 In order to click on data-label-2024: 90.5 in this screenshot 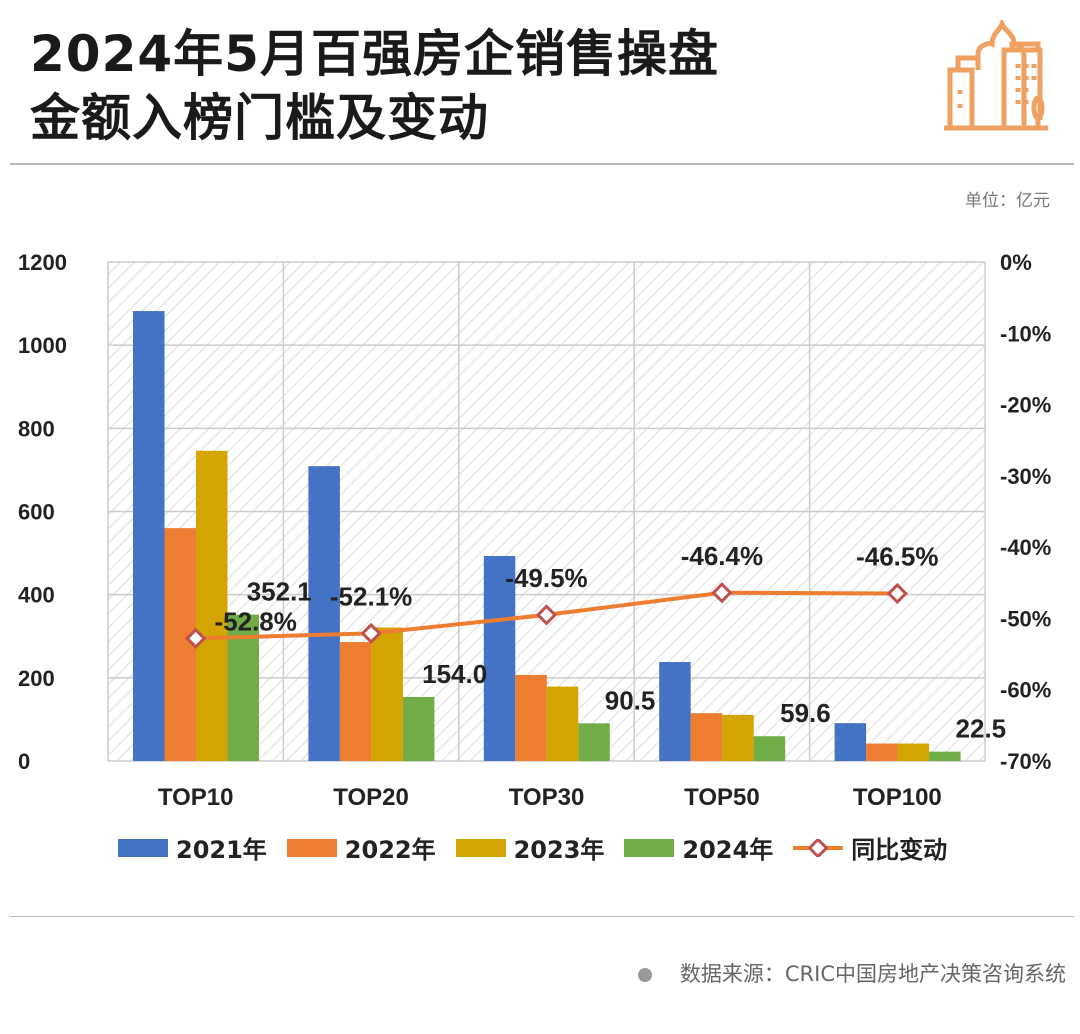, I will do `click(630, 700)`.